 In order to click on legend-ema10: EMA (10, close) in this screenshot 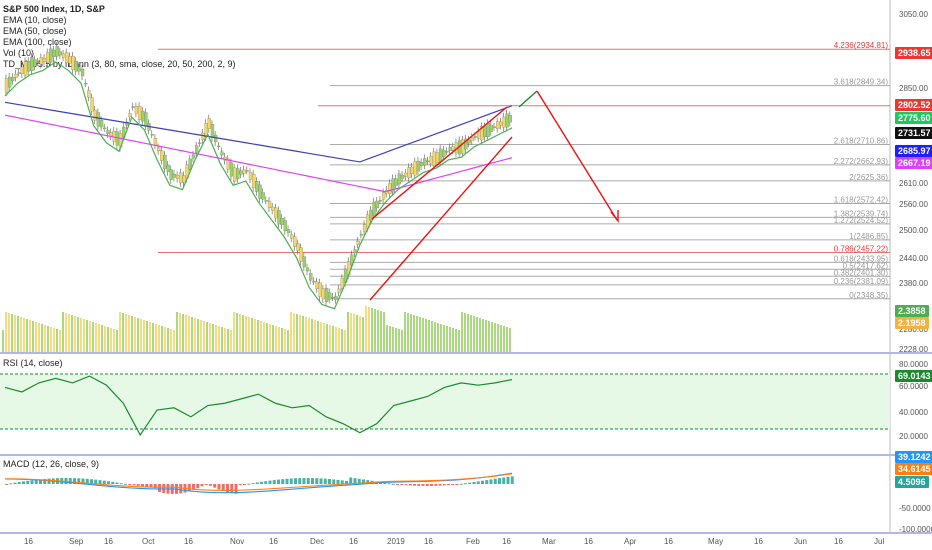, I will do `click(35, 20)`.